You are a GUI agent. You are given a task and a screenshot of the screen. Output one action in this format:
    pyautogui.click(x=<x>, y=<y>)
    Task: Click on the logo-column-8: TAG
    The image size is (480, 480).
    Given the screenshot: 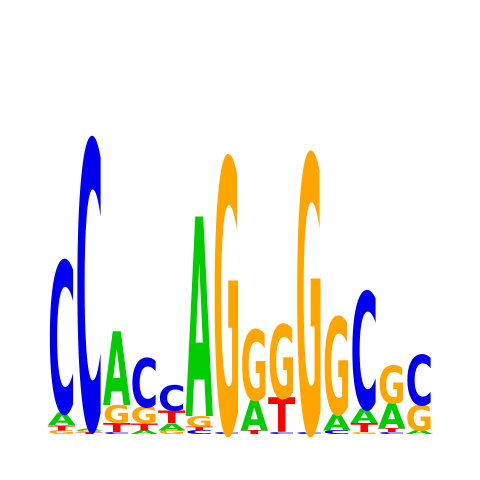 What is the action you would take?
    pyautogui.click(x=255, y=375)
    